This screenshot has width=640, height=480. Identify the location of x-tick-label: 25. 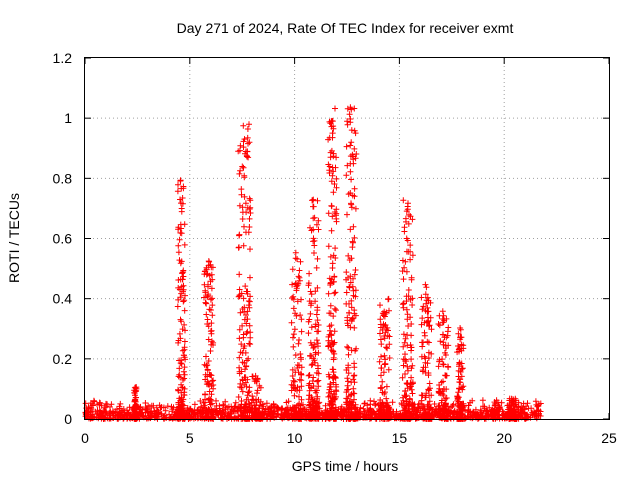
(609, 438).